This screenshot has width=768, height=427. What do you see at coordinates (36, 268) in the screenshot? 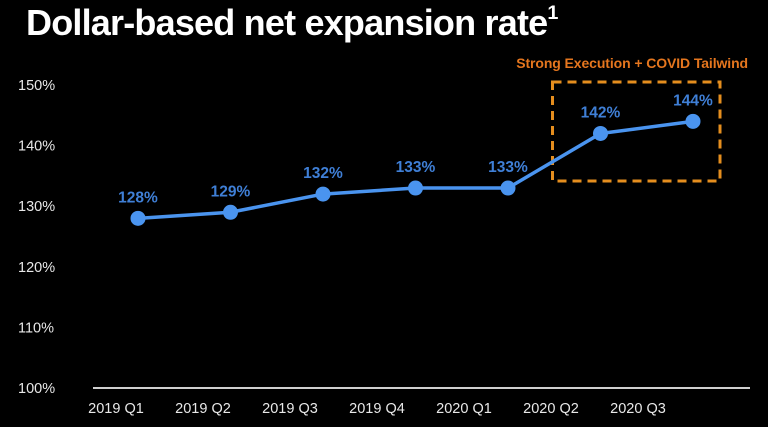
I see `y-axis-tick-label: 120%` at bounding box center [36, 268].